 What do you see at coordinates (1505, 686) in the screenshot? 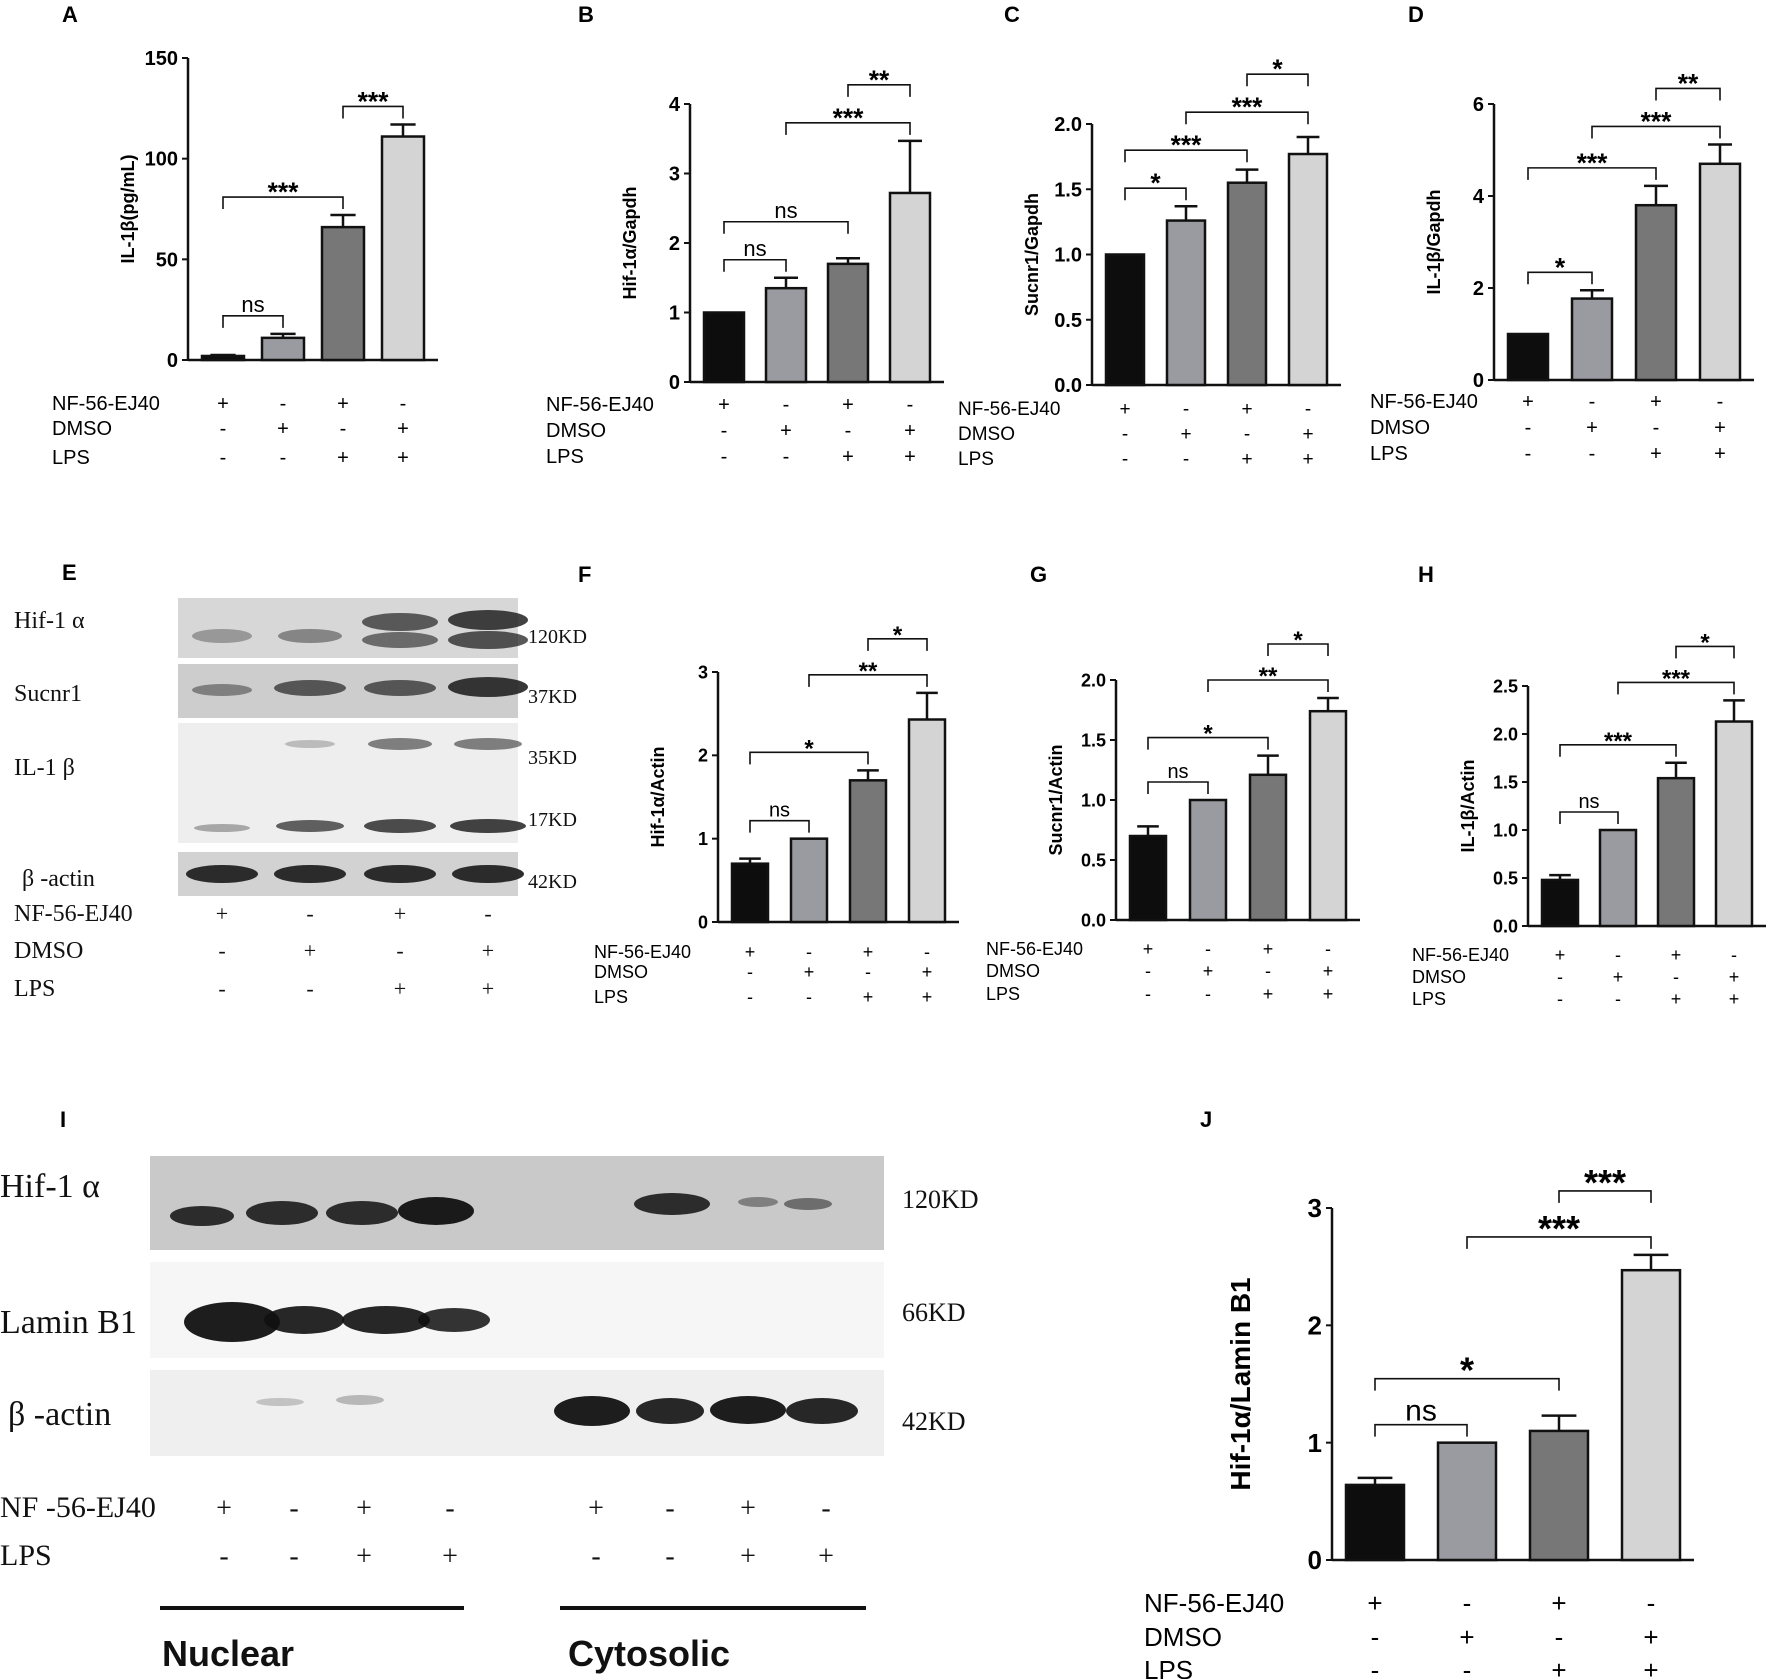
I see `y-tick-label: 2.5` at bounding box center [1505, 686].